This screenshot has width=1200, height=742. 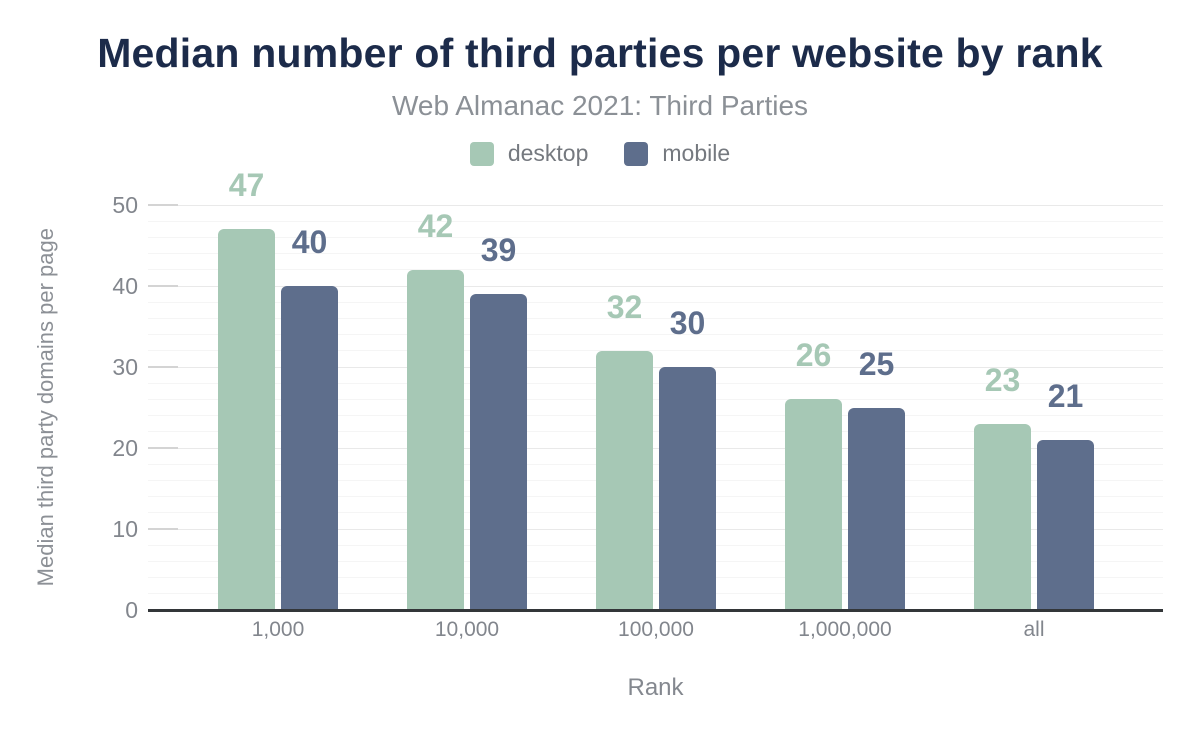 I want to click on bar-value-label-mobile-1000000: 25, so click(x=876, y=363).